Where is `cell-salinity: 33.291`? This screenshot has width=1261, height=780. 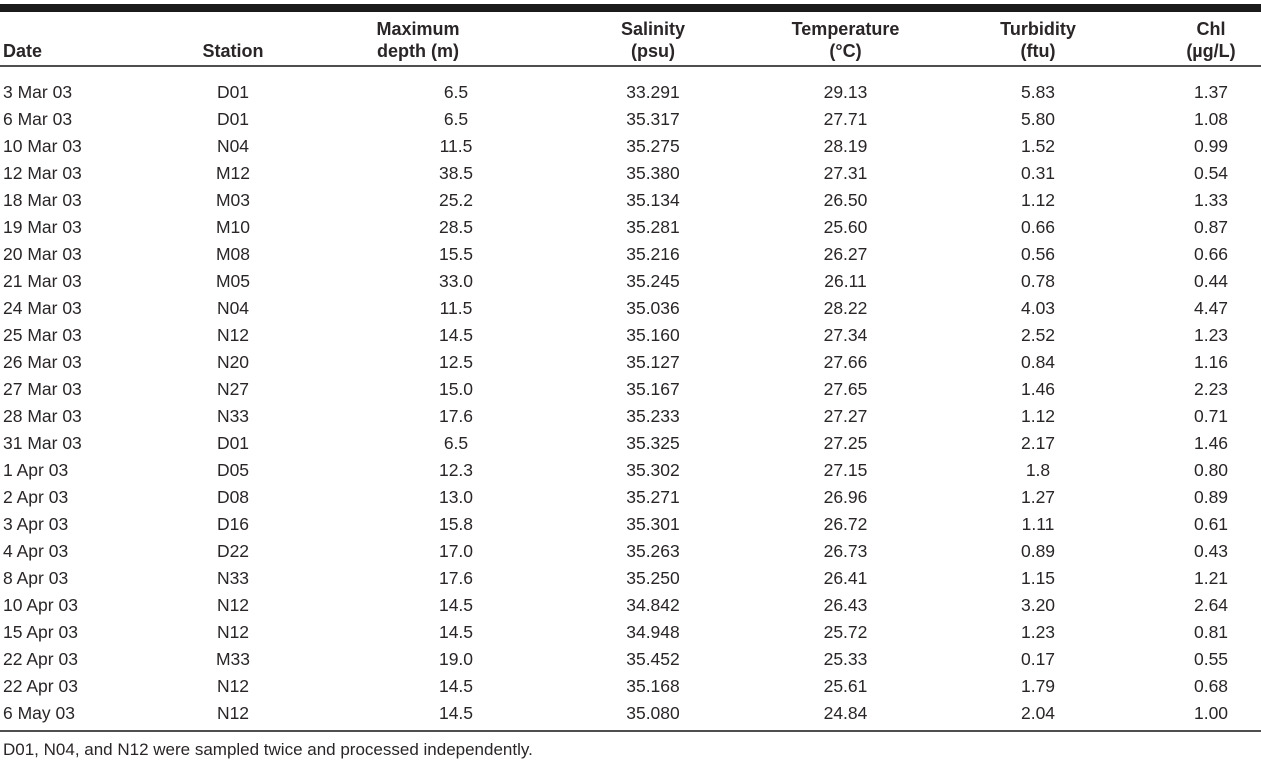
cell-salinity: 33.291 is located at coordinates (653, 92).